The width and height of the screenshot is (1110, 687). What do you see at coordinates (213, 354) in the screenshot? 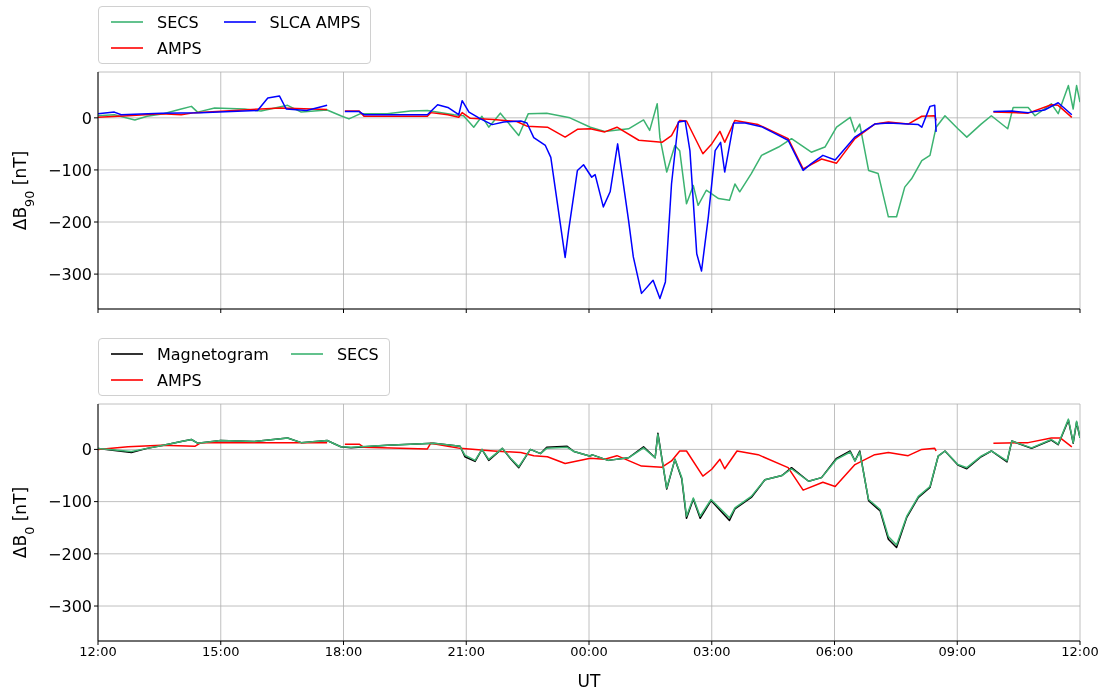
I see `legend-label: Magnetogram` at bounding box center [213, 354].